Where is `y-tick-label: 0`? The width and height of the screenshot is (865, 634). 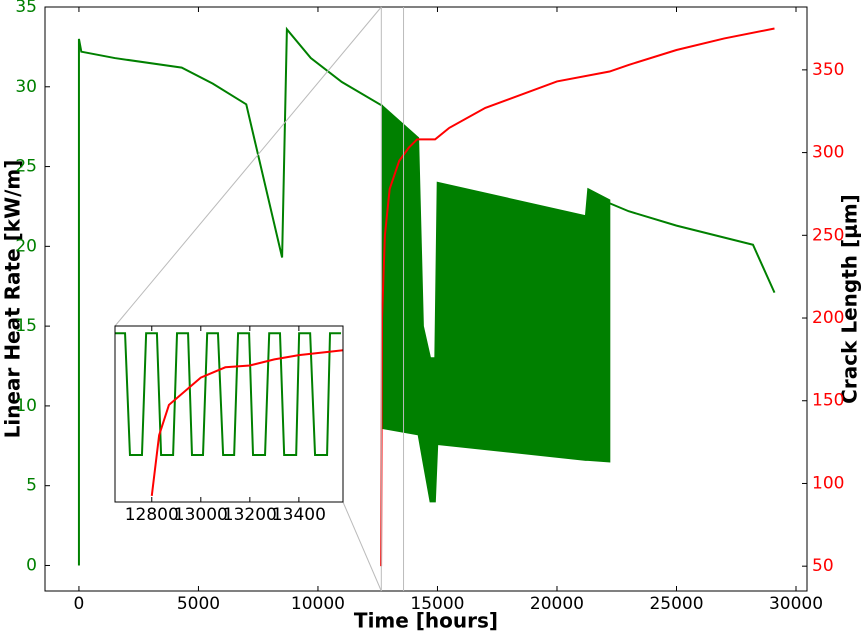 y-tick-label: 0 is located at coordinates (31, 565).